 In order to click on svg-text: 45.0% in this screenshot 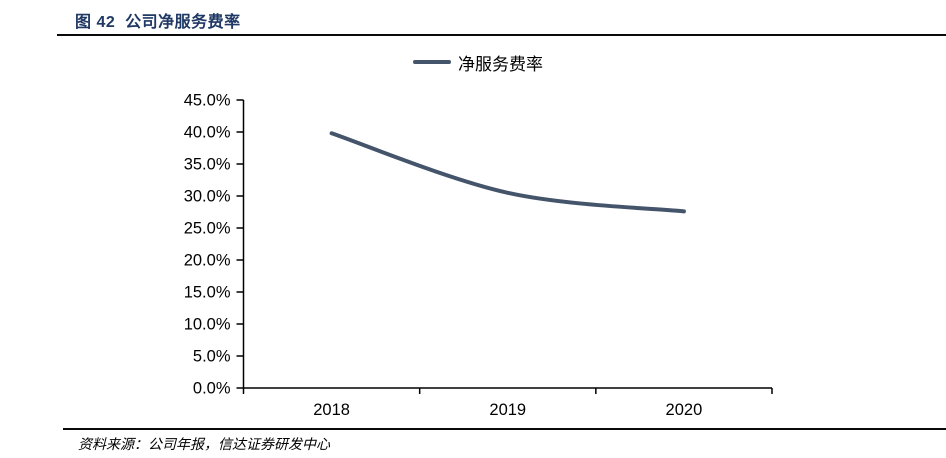, I will do `click(207, 101)`.